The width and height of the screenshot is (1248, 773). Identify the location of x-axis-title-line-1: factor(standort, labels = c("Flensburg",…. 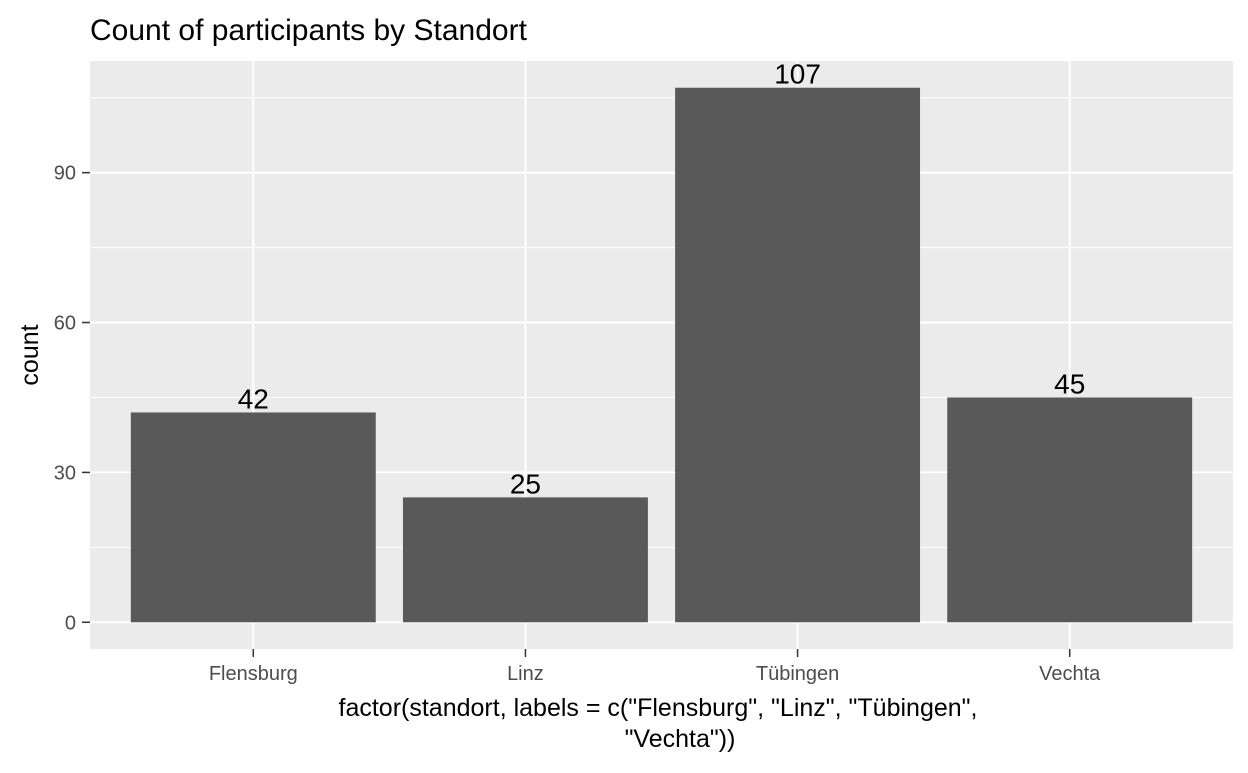
(658, 708).